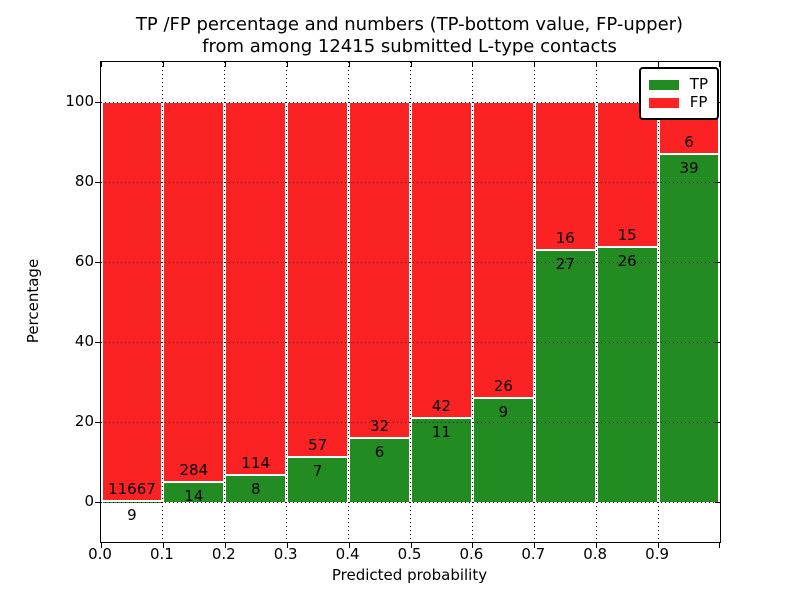  I want to click on bar-label-fp: 16, so click(565, 237).